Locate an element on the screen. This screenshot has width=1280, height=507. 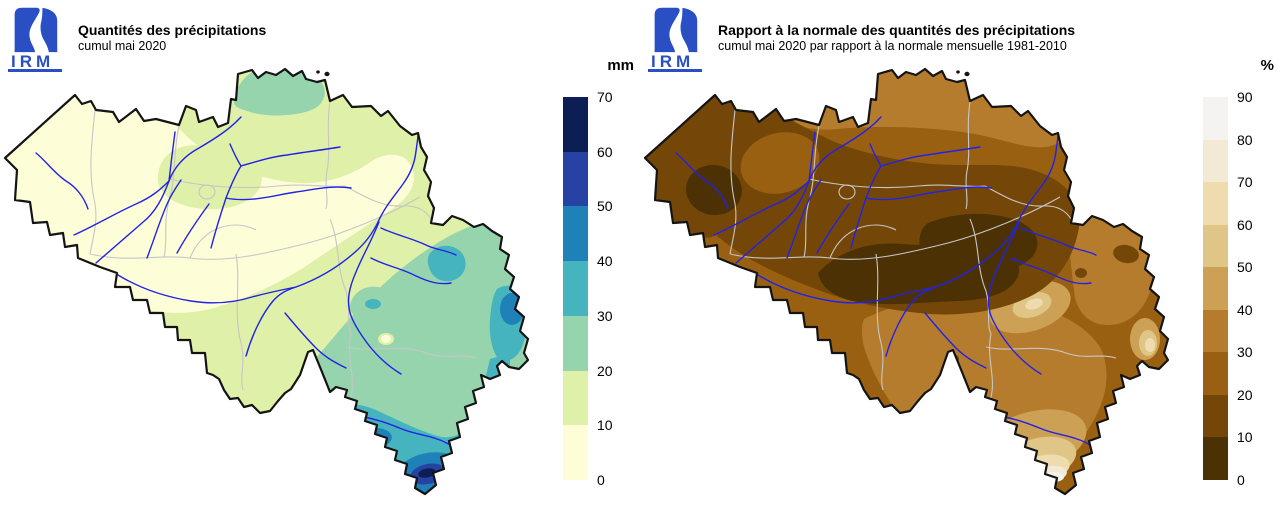
legend-tick-label: 0 is located at coordinates (1241, 480).